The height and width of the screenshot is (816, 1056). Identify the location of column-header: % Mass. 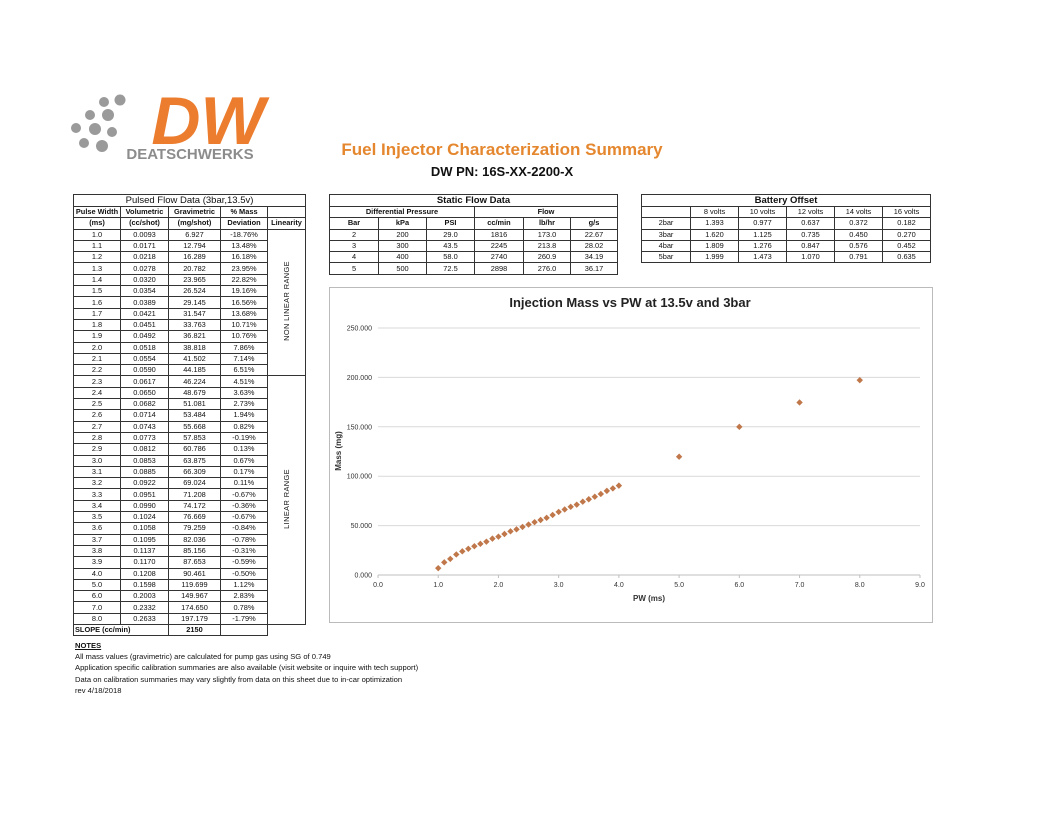
(244, 212).